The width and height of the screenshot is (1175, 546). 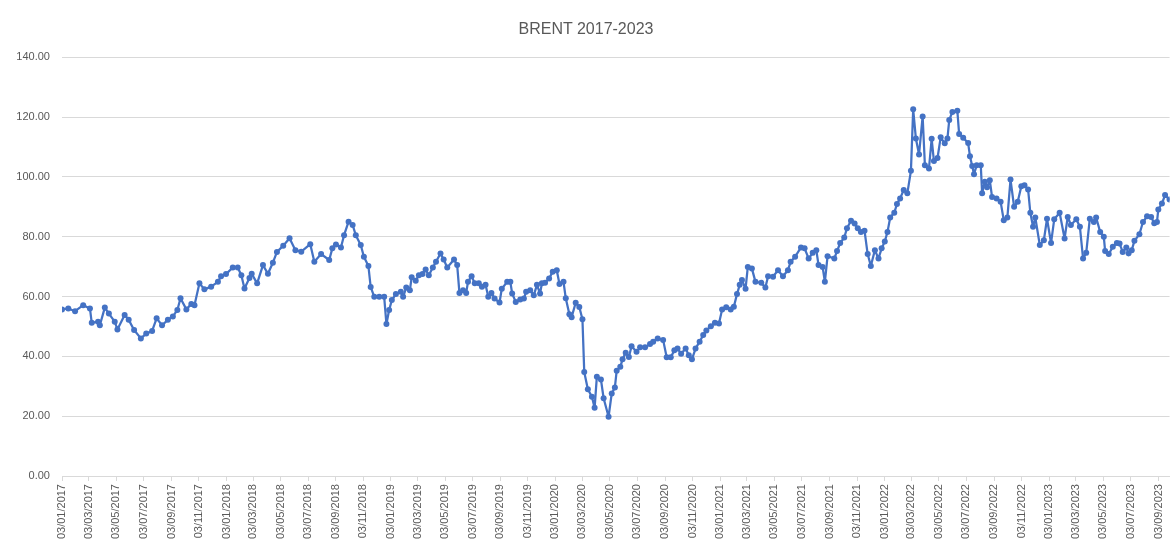 I want to click on x-tick-label: 03/09/2019, so click(x=499, y=512).